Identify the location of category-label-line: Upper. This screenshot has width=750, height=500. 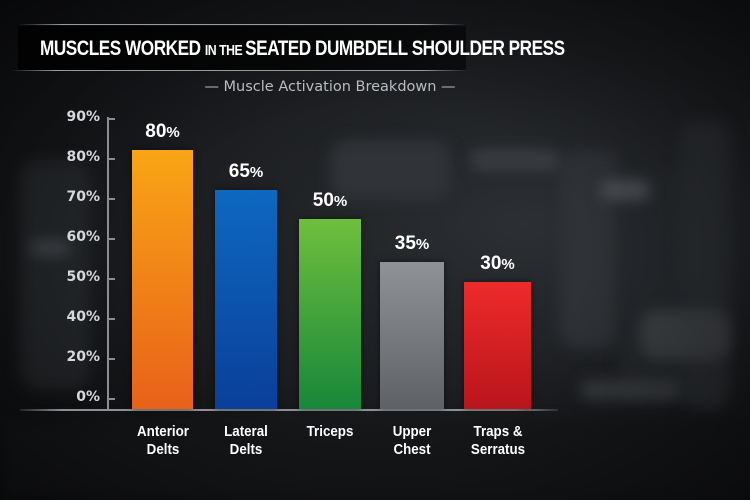
(412, 432).